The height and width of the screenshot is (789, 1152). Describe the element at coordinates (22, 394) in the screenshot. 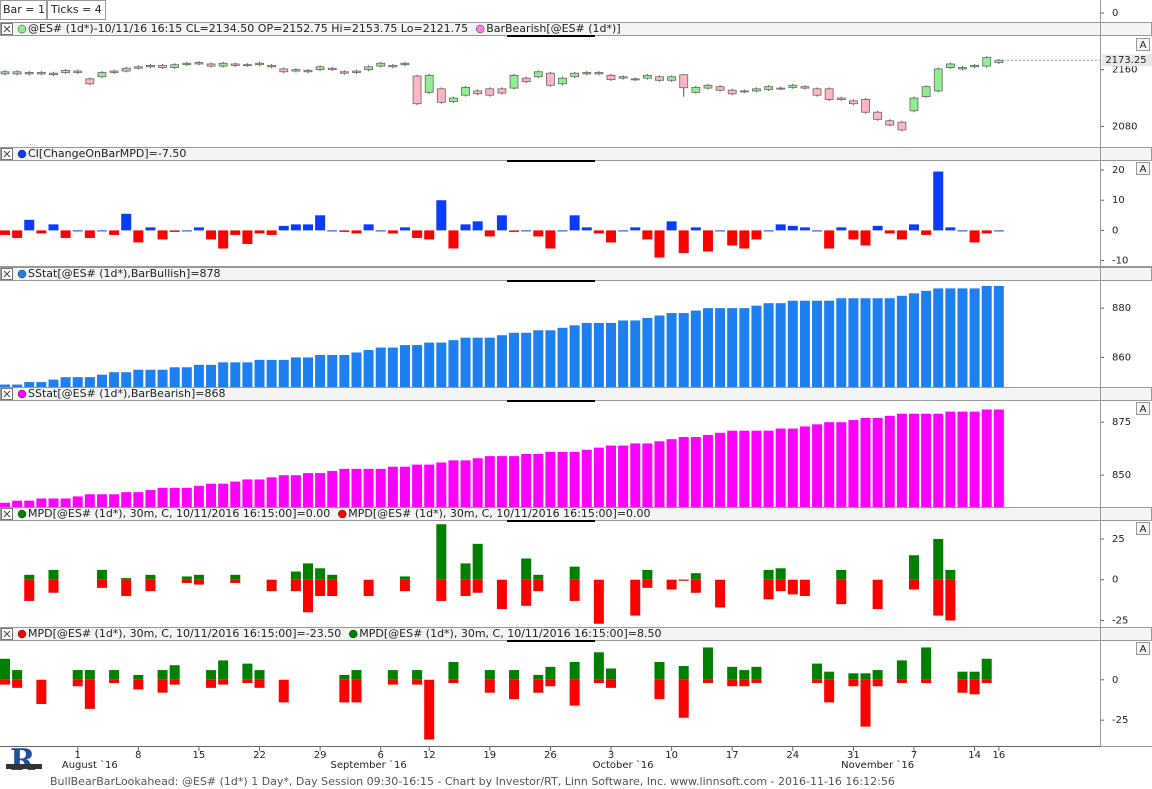

I see `legend-icon` at that location.